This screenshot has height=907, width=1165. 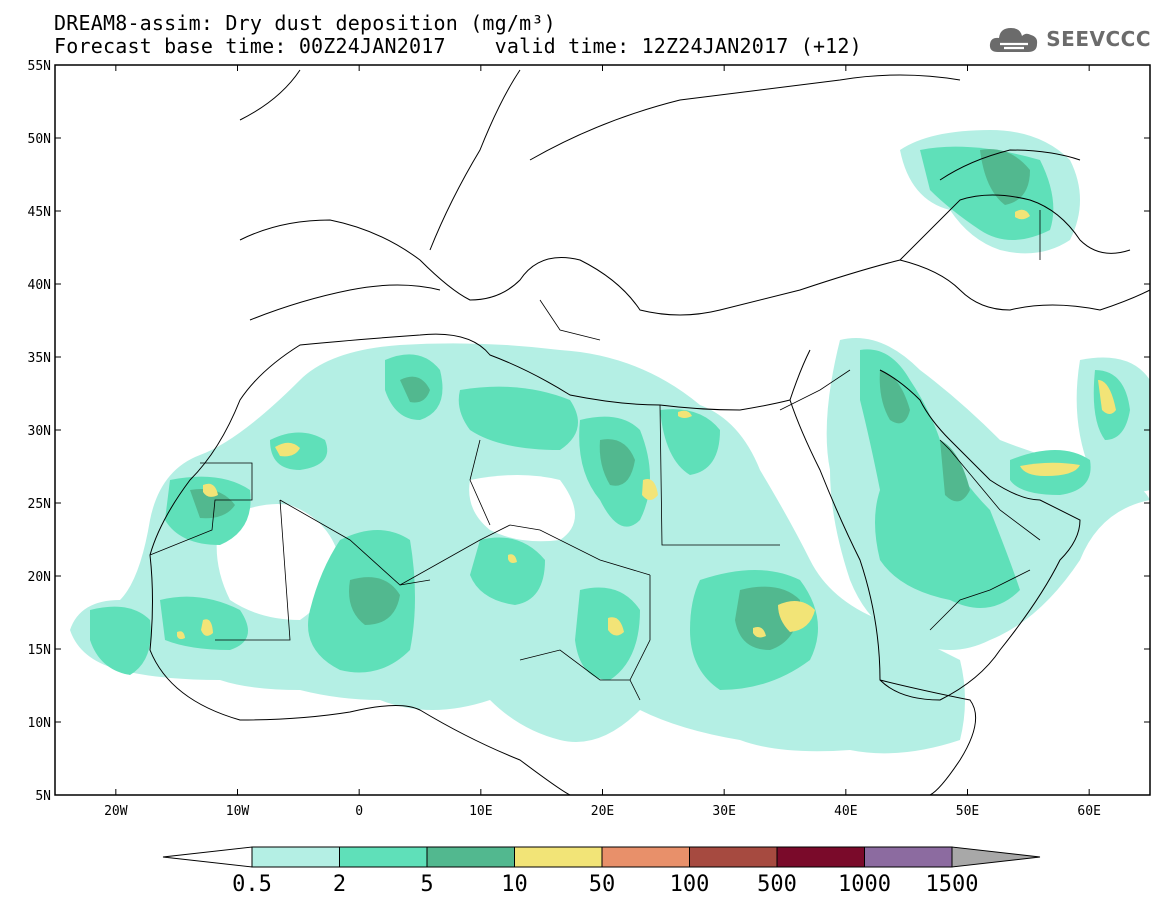 I want to click on colorbar-label: 1500, so click(x=952, y=884).